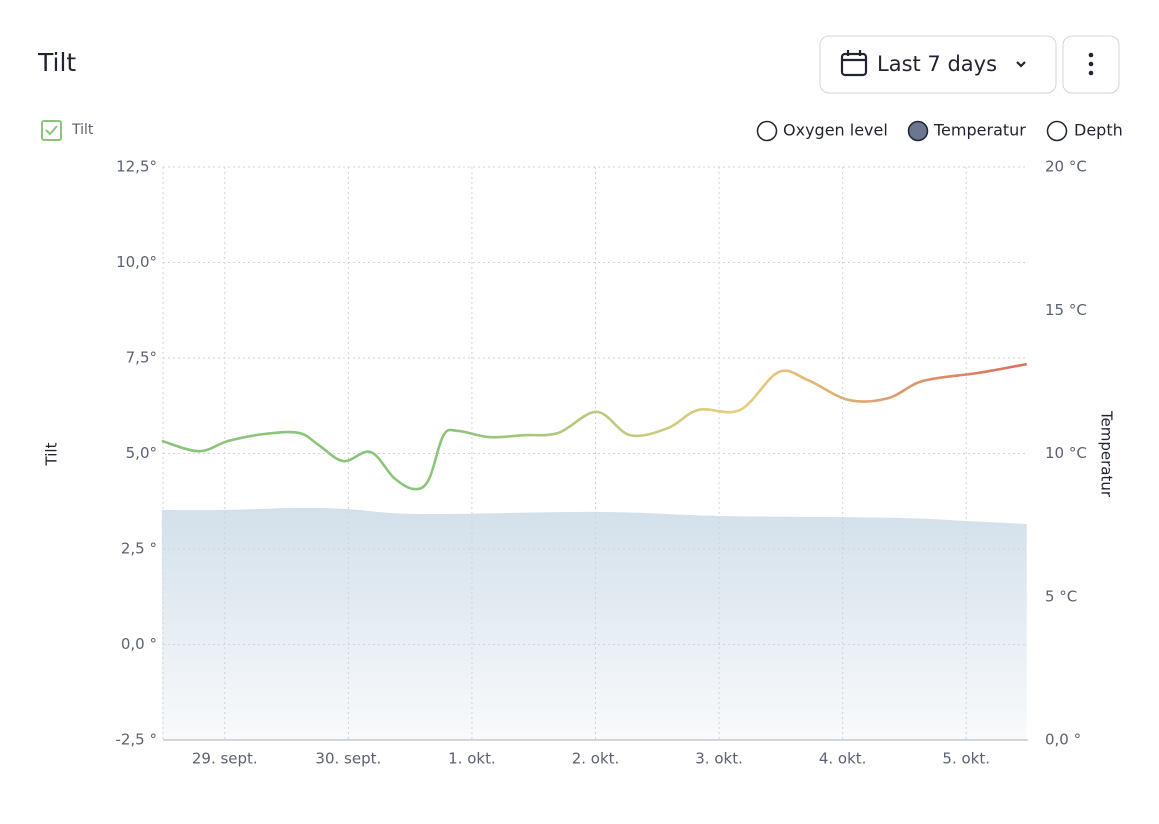 Image resolution: width=1159 pixels, height=824 pixels. I want to click on radio-label: Depth, so click(1098, 130).